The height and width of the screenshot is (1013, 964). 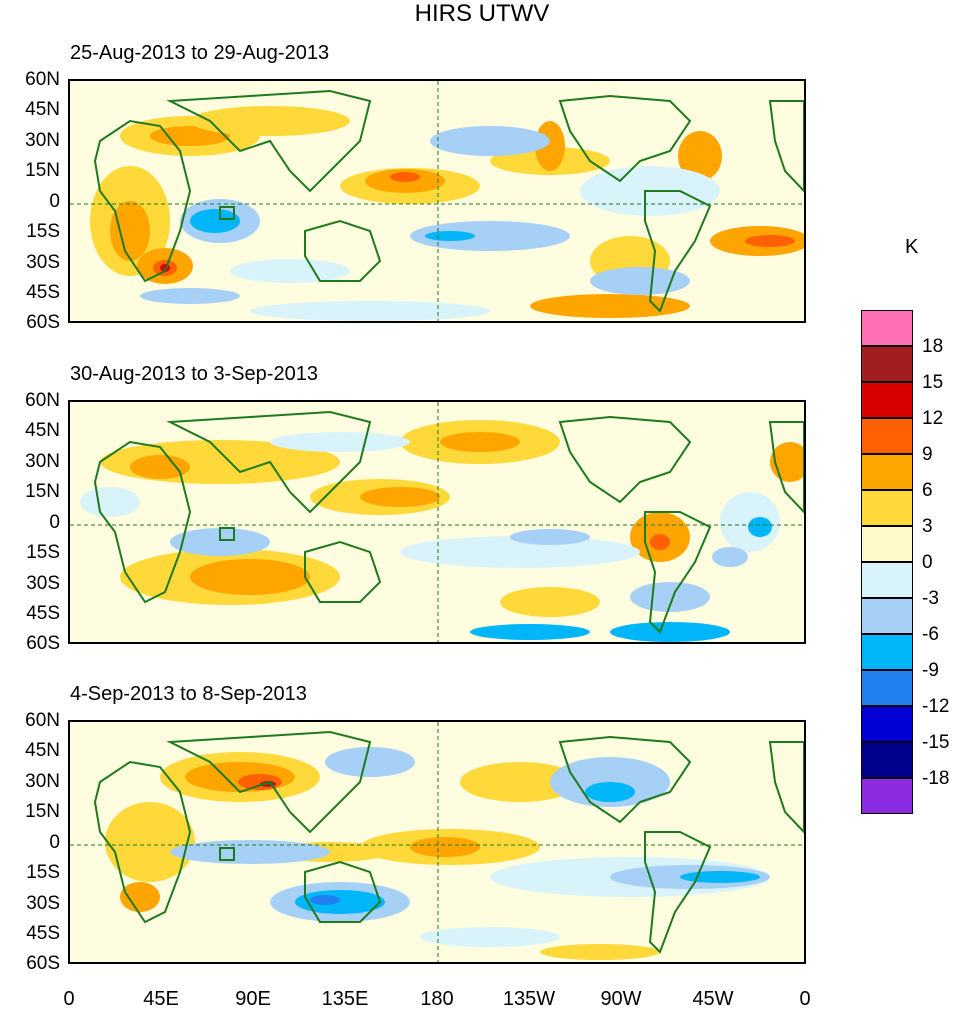 I want to click on colorbar-label: 0, so click(x=927, y=562).